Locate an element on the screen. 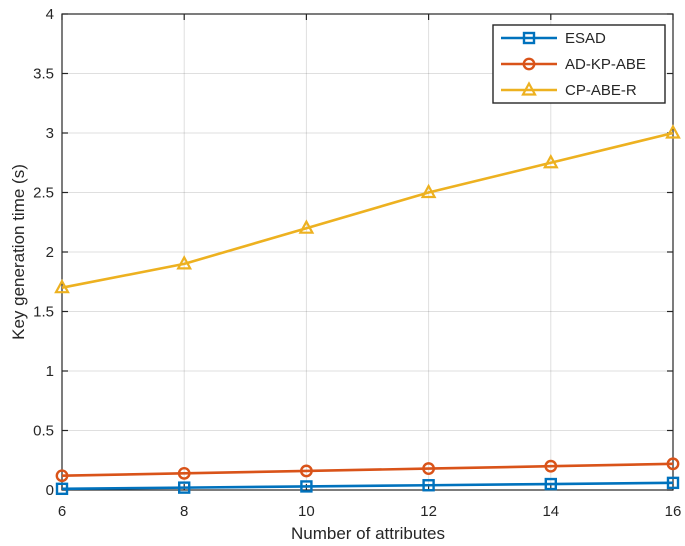  legend-label-CP-ABE-R: CP-ABE-R is located at coordinates (601, 90).